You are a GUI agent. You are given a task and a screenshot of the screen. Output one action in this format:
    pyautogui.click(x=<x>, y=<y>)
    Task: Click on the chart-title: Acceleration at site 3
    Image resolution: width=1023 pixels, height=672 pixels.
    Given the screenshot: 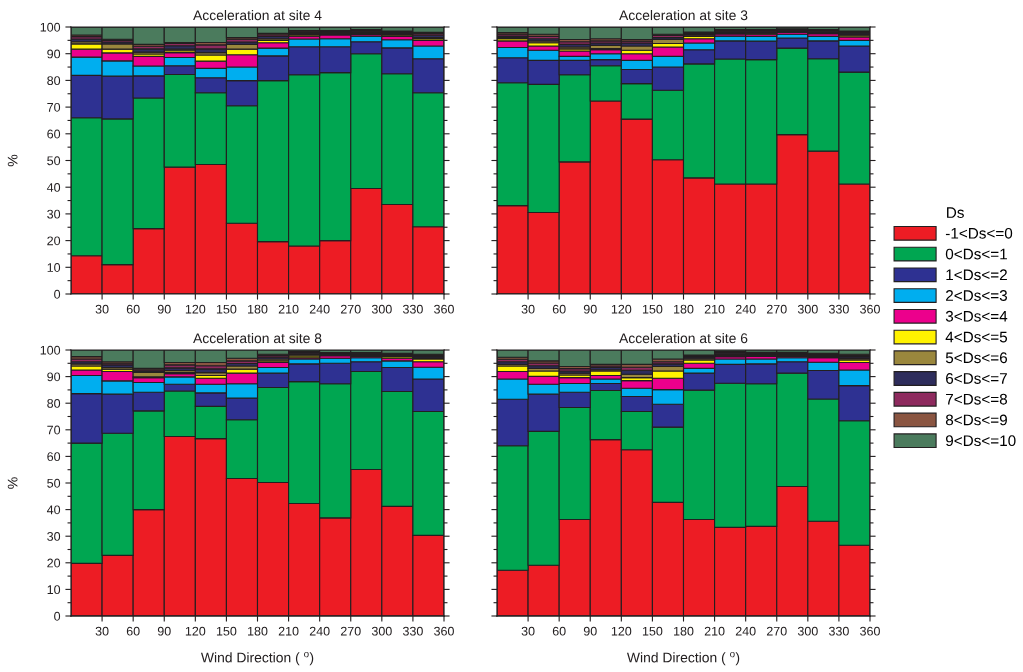 What is the action you would take?
    pyautogui.click(x=683, y=15)
    